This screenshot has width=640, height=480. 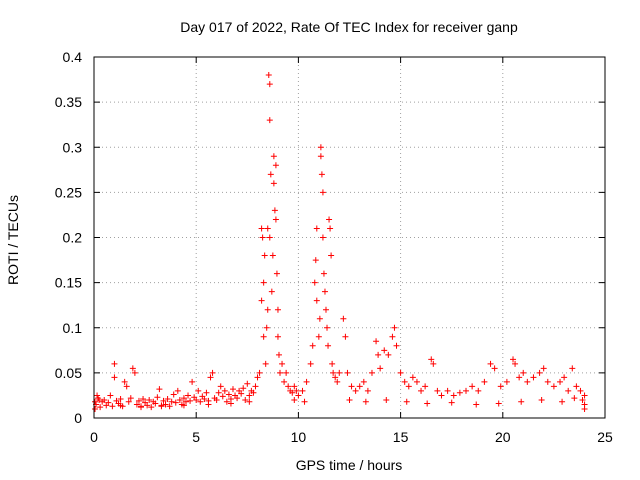 What do you see at coordinates (73, 147) in the screenshot?
I see `y-tick-label: 0.3` at bounding box center [73, 147].